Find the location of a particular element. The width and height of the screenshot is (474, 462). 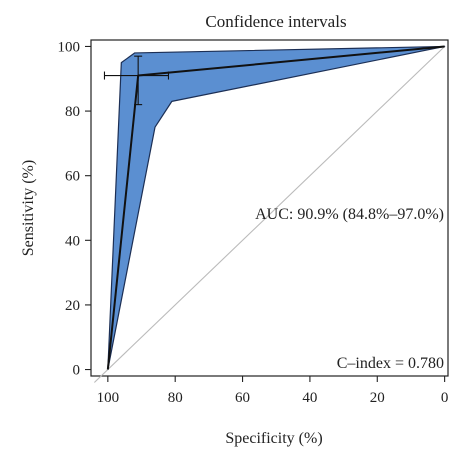

x-tick-label: 80 is located at coordinates (175, 398).